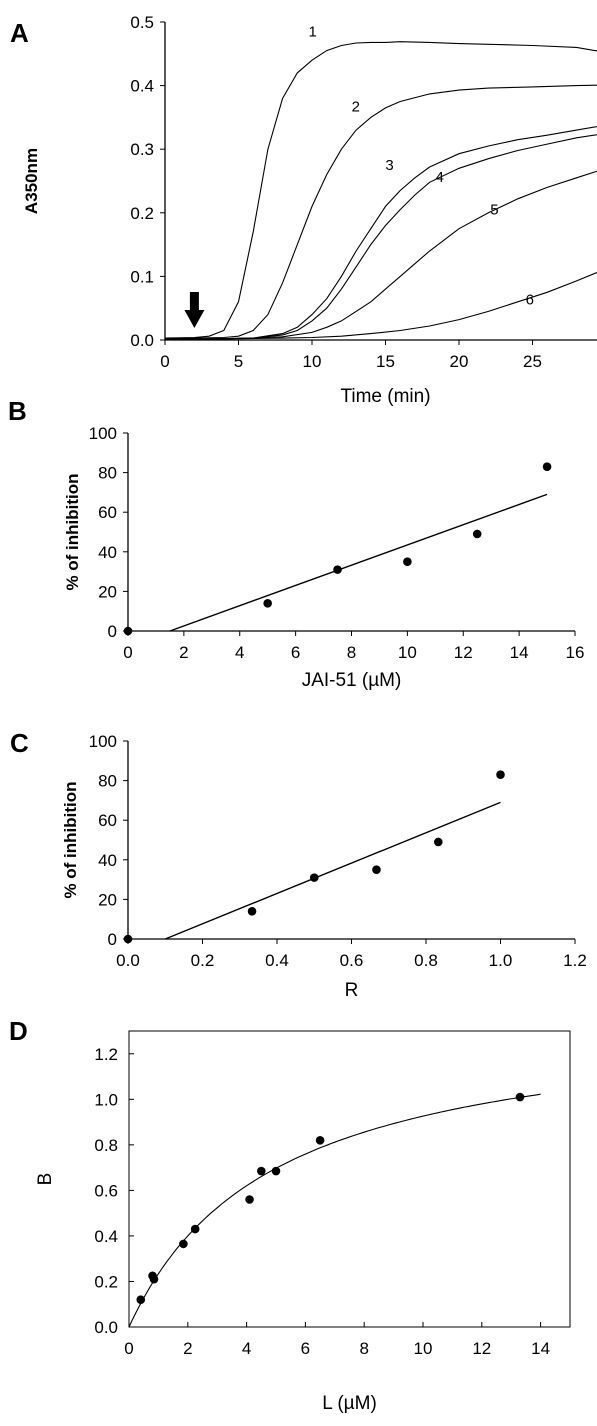  I want to click on y-axis-label: A350nm, so click(31, 181).